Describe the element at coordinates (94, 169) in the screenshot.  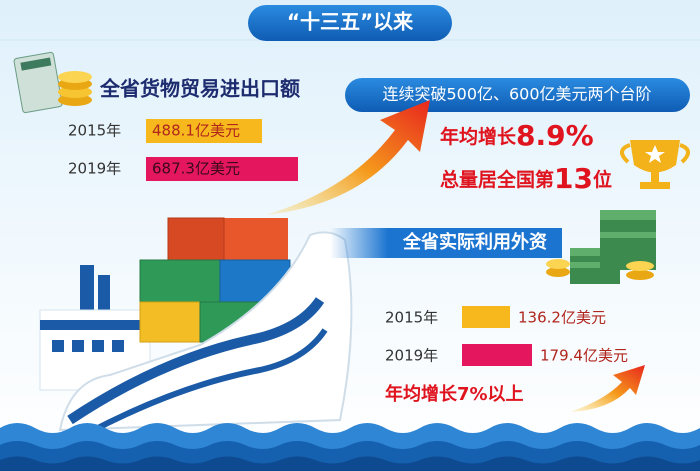
I see `trade-year: 2019年` at that location.